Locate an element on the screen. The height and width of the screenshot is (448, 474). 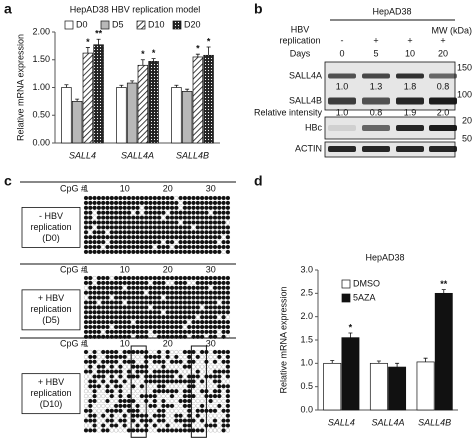
group-box is located at coordinates (51, 227).